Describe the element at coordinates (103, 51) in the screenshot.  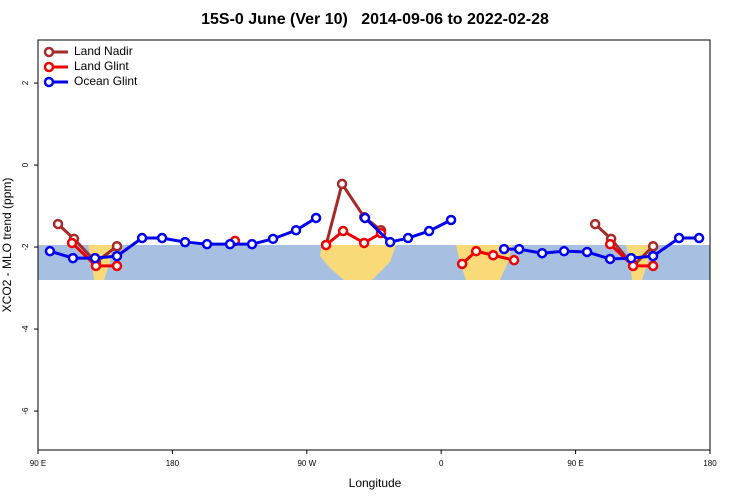
I see `legend-label: Land Nadir` at that location.